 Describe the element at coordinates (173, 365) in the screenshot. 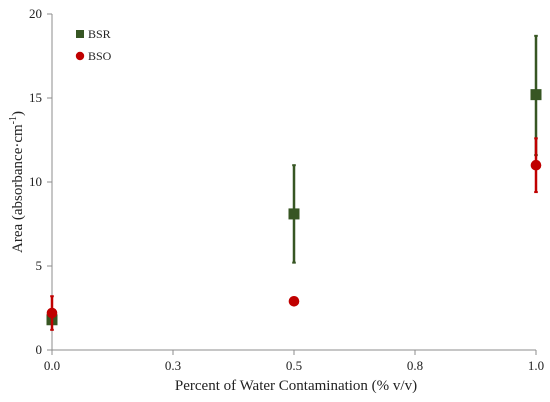

I see `x-tick-label: 0.3` at that location.